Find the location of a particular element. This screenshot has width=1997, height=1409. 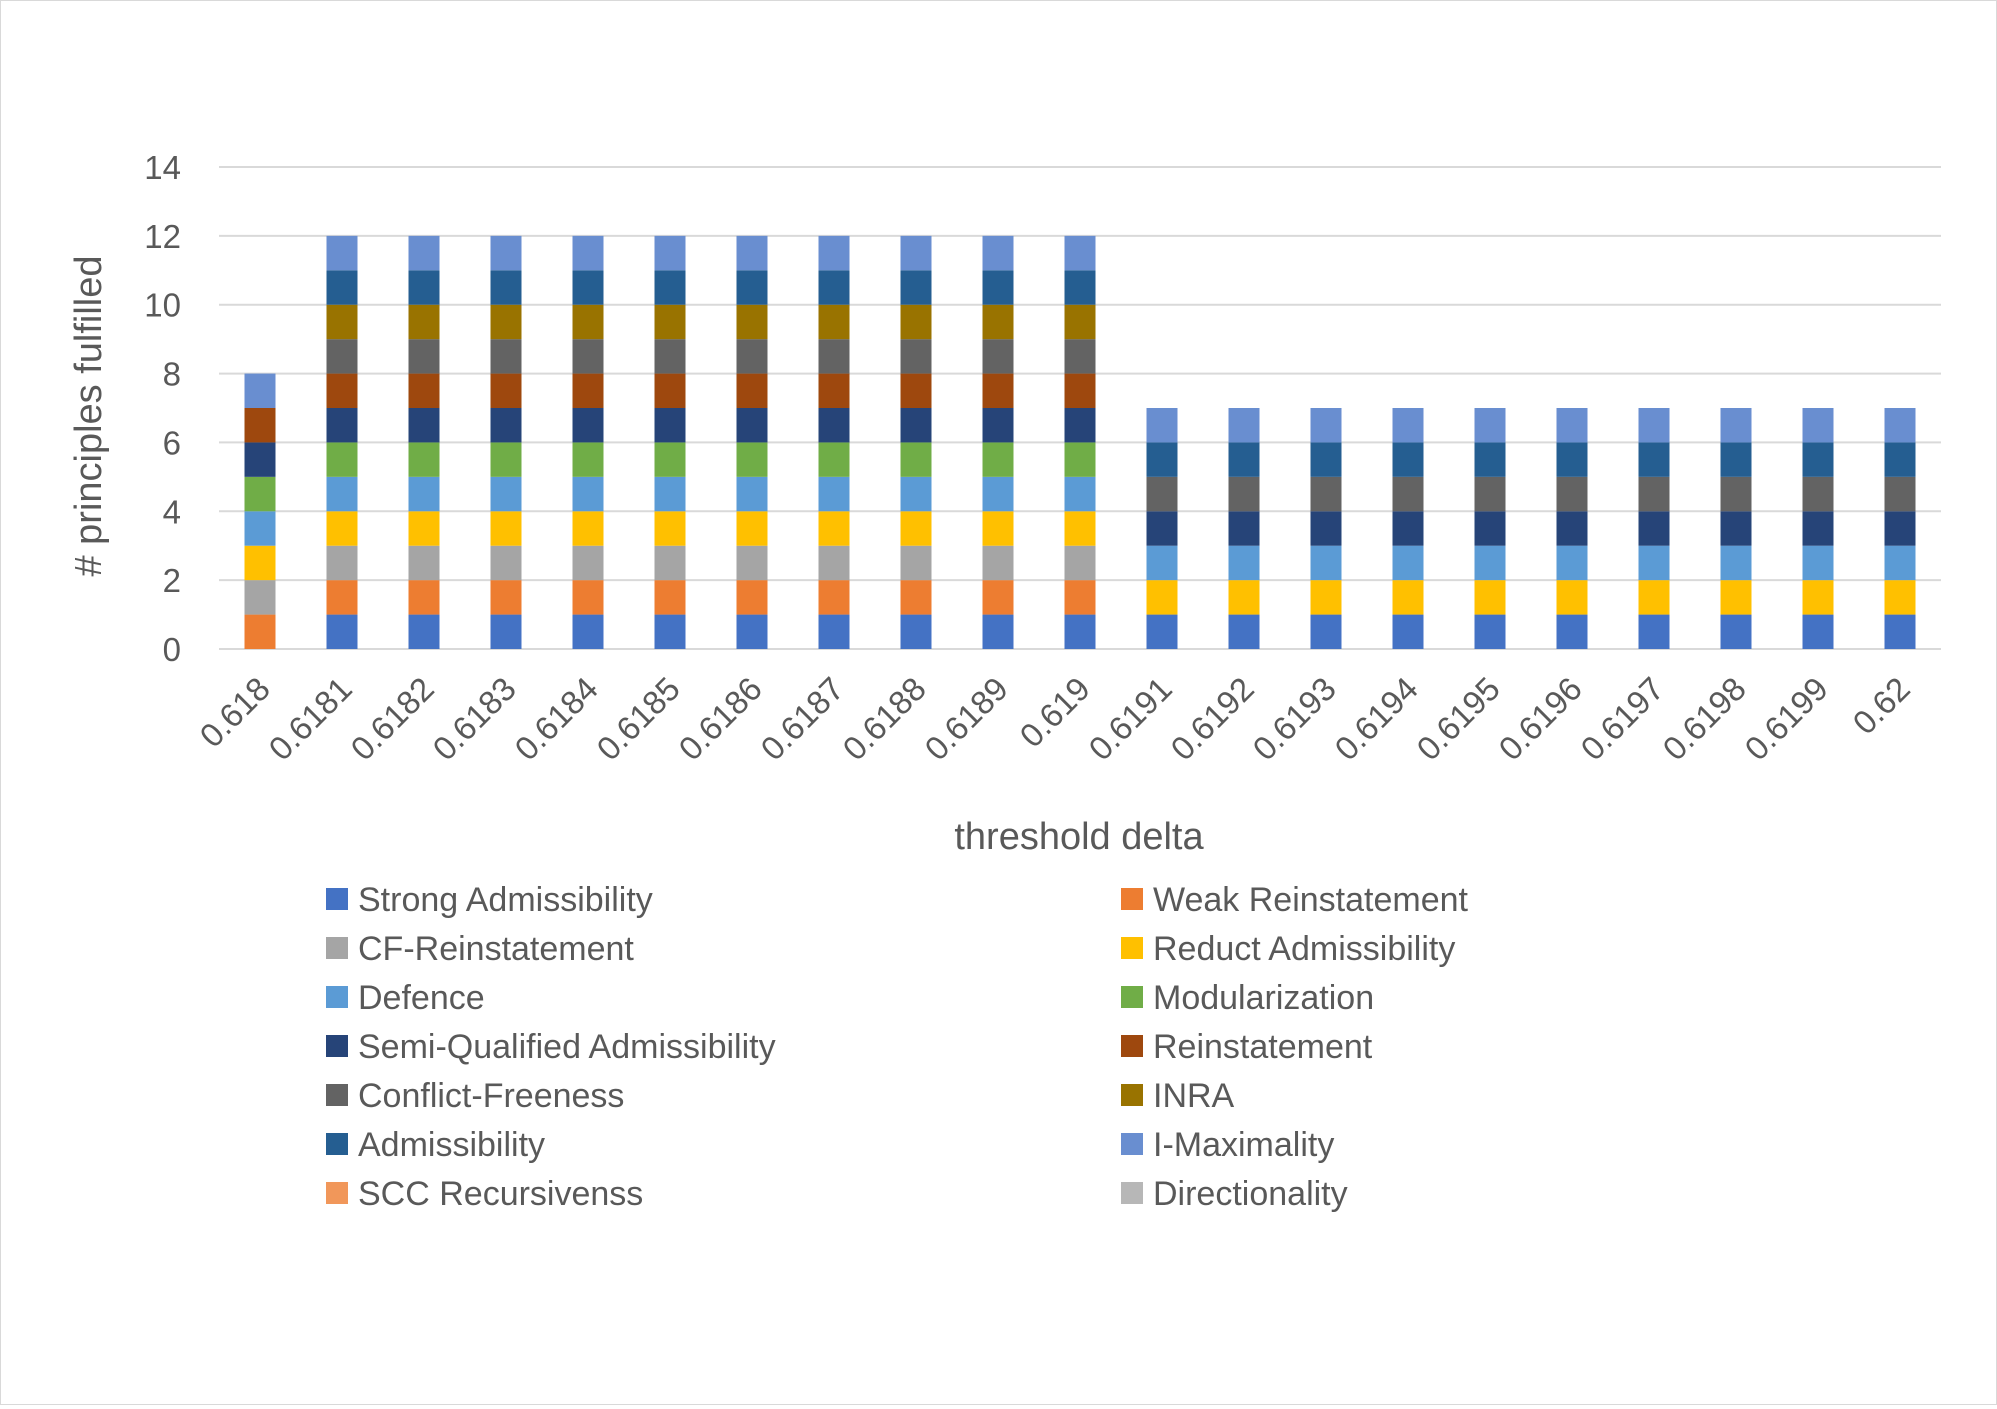

legend-label: I-Maximality is located at coordinates (1243, 1145).